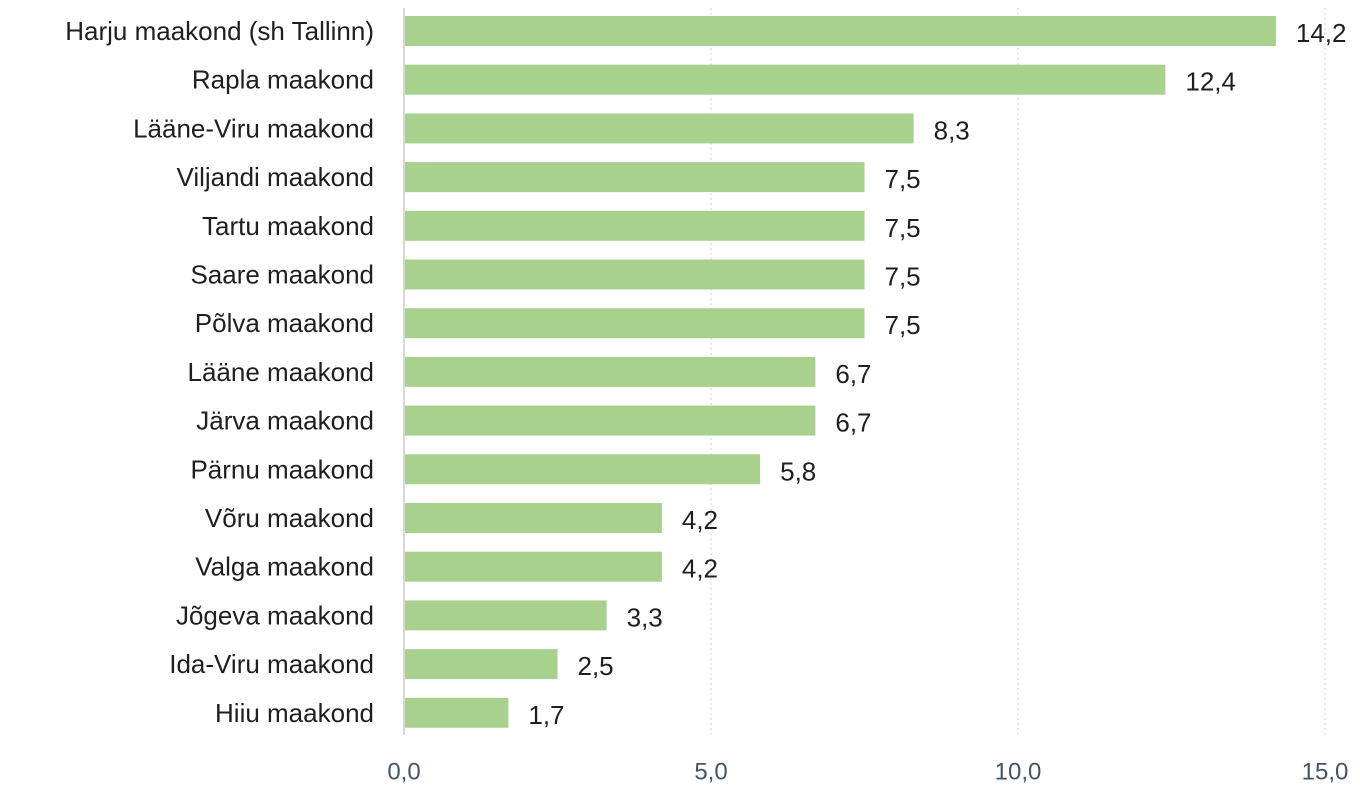 The height and width of the screenshot is (787, 1360). I want to click on category-label: Viljandi maakond, so click(275, 177).